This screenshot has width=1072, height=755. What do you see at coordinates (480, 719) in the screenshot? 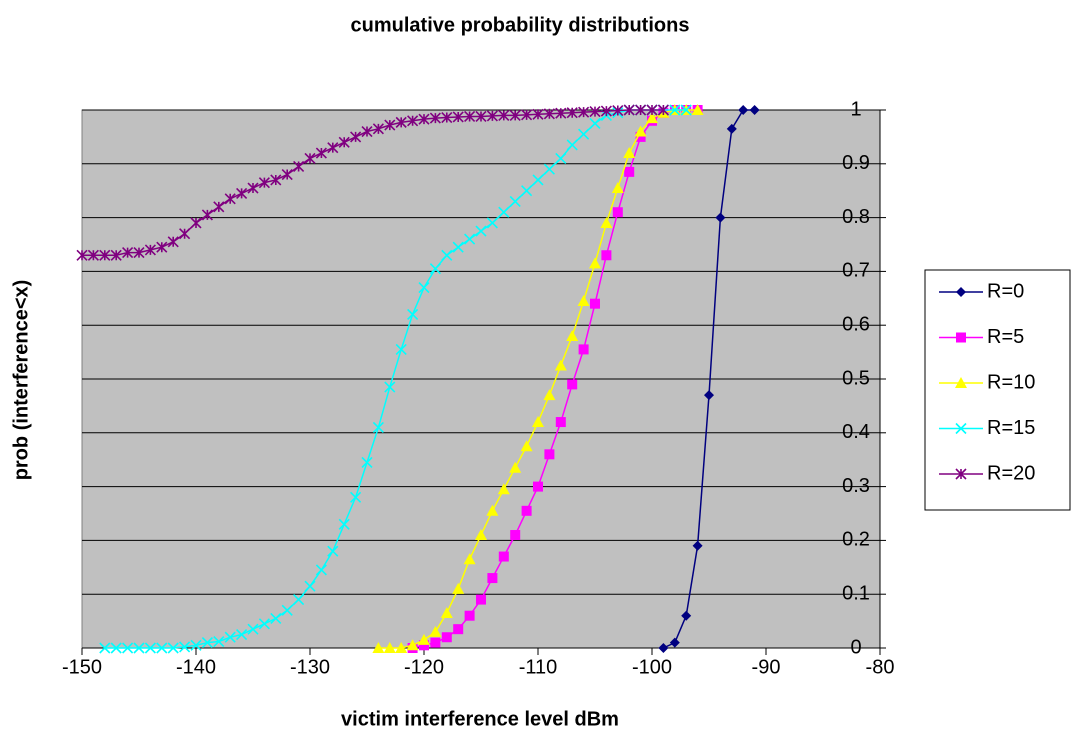
I see `x-axis-label: victim interference level dBm` at bounding box center [480, 719].